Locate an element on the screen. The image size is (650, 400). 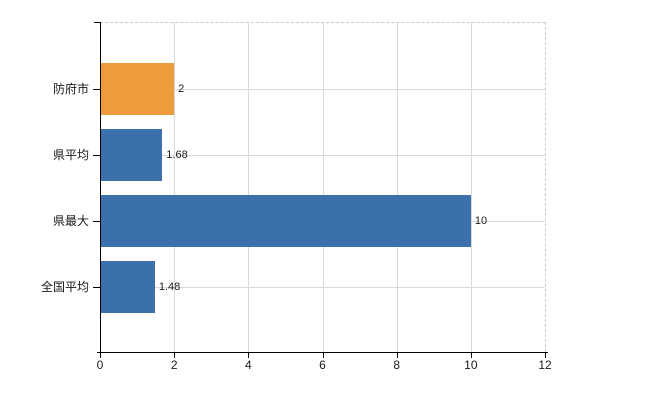
plot-right-border is located at coordinates (545, 187).